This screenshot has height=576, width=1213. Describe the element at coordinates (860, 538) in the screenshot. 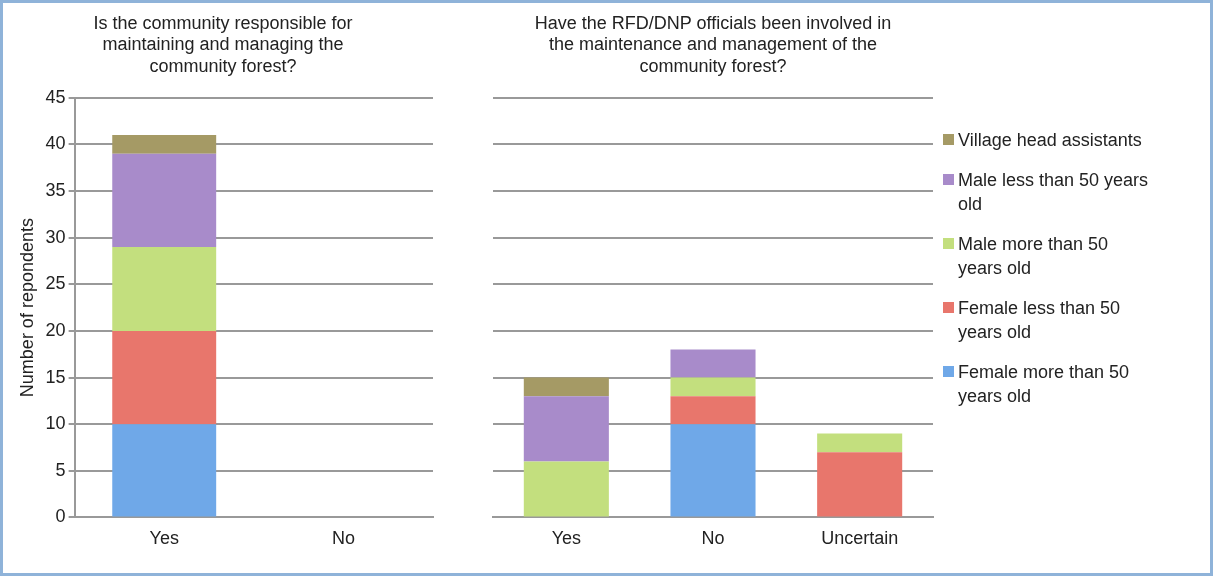

I see `x-tick-label: Uncertain` at that location.